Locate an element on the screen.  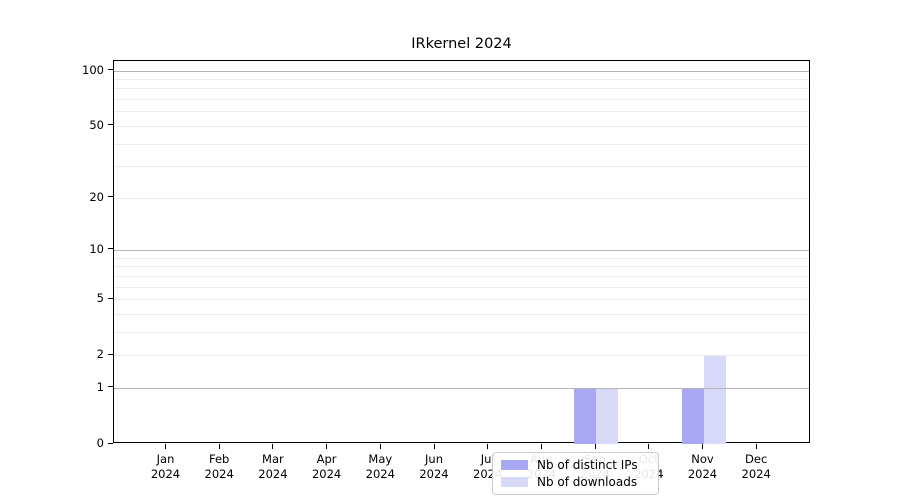
bar-downloads-nov is located at coordinates (714, 399).